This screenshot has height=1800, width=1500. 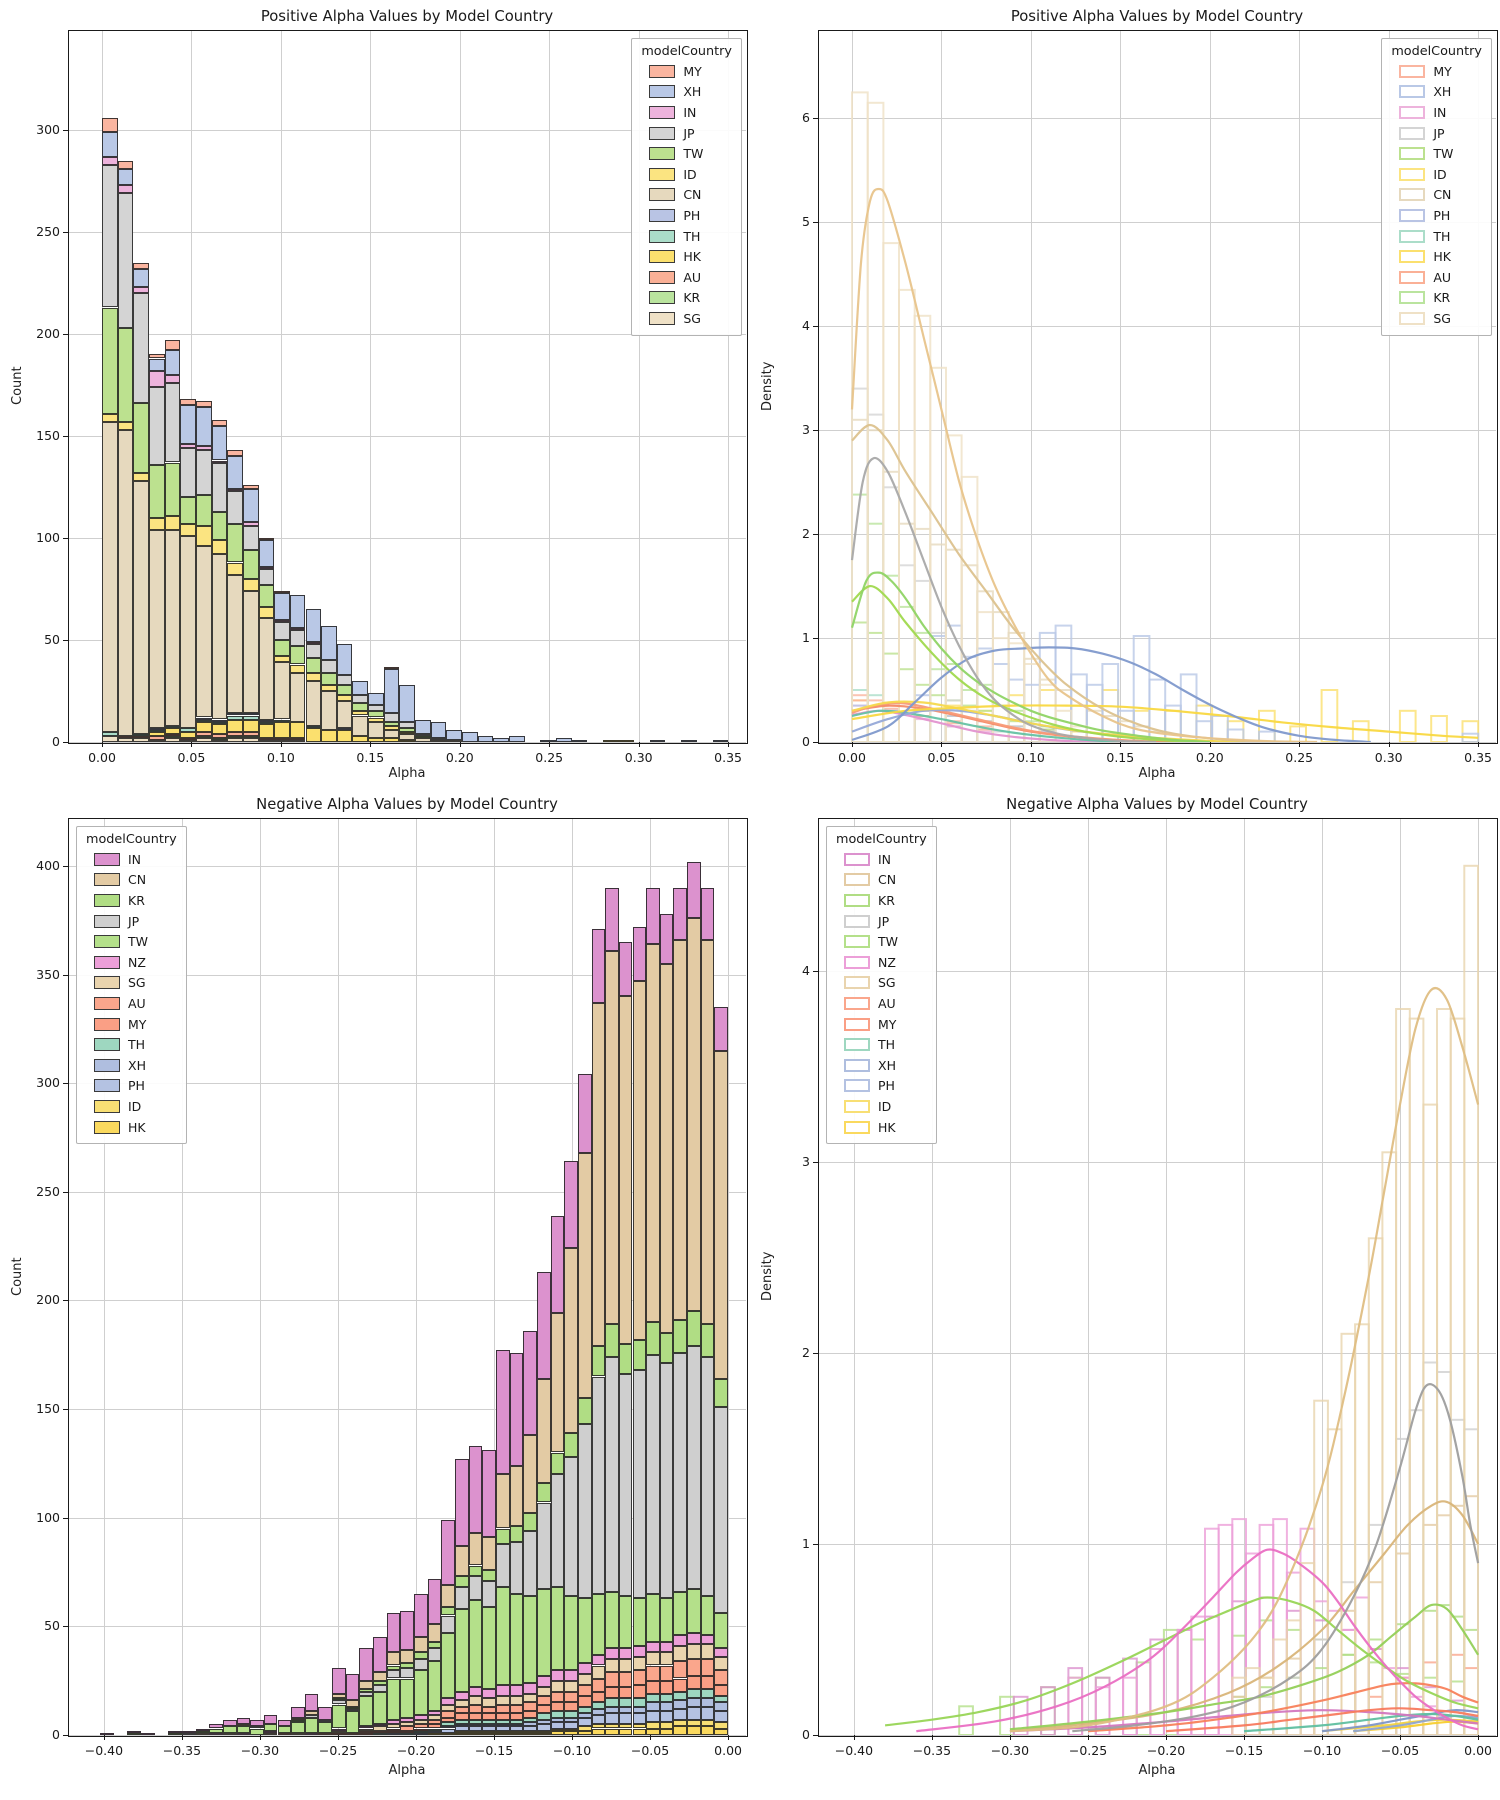 What do you see at coordinates (887, 1065) in the screenshot?
I see `legend-label: XH` at bounding box center [887, 1065].